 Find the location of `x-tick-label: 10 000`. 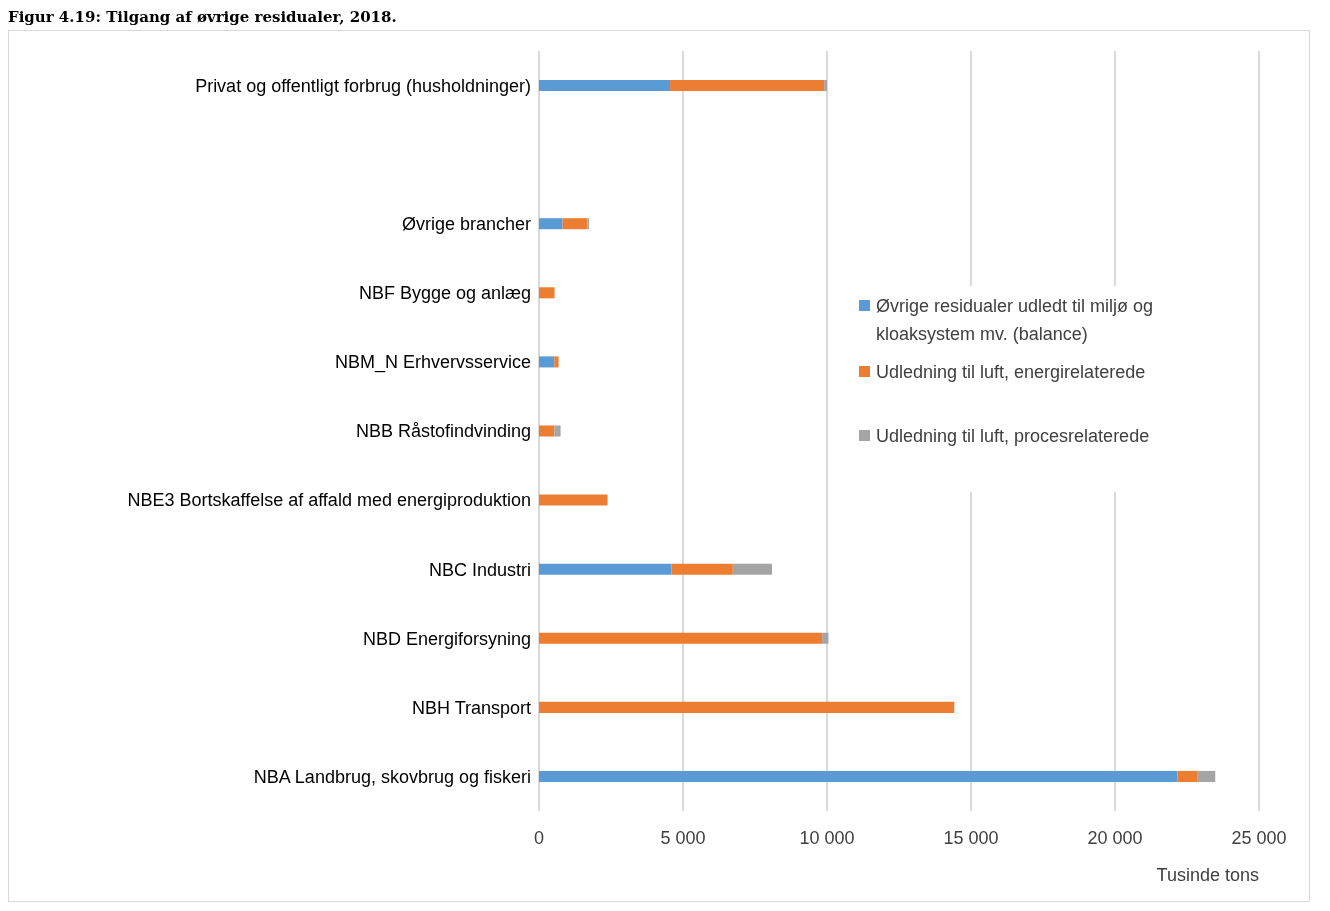

x-tick-label: 10 000 is located at coordinates (827, 837).